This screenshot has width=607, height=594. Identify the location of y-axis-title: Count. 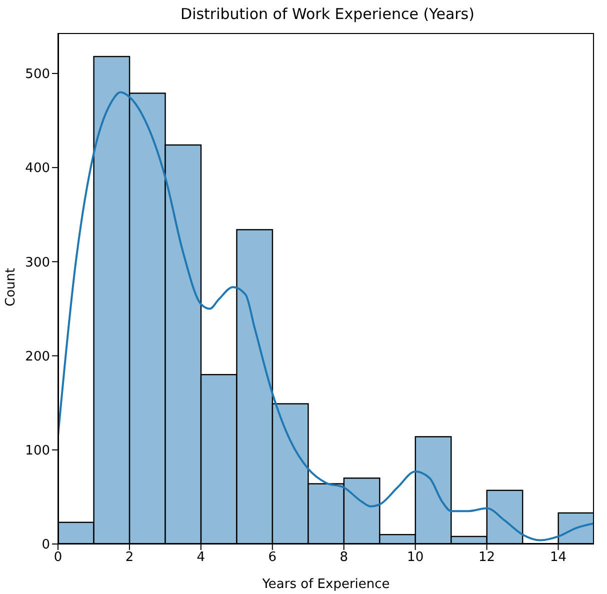
(11, 287).